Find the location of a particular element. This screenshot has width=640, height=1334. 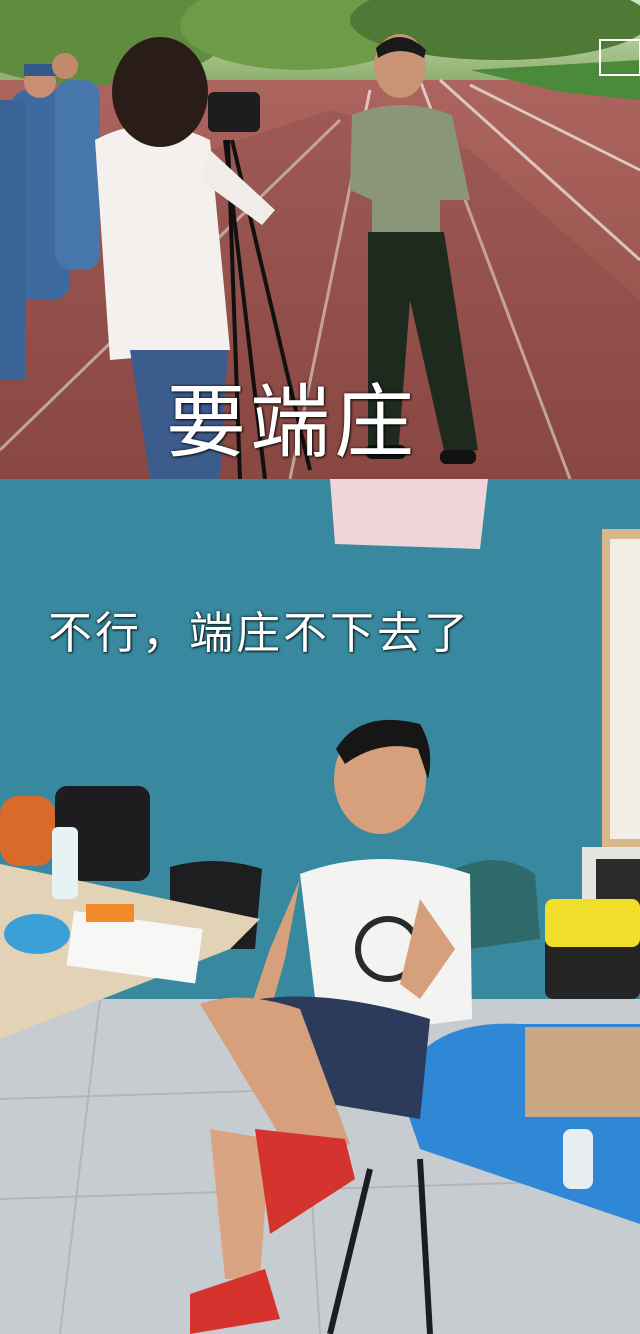

officer-figure is located at coordinates (414, 249).